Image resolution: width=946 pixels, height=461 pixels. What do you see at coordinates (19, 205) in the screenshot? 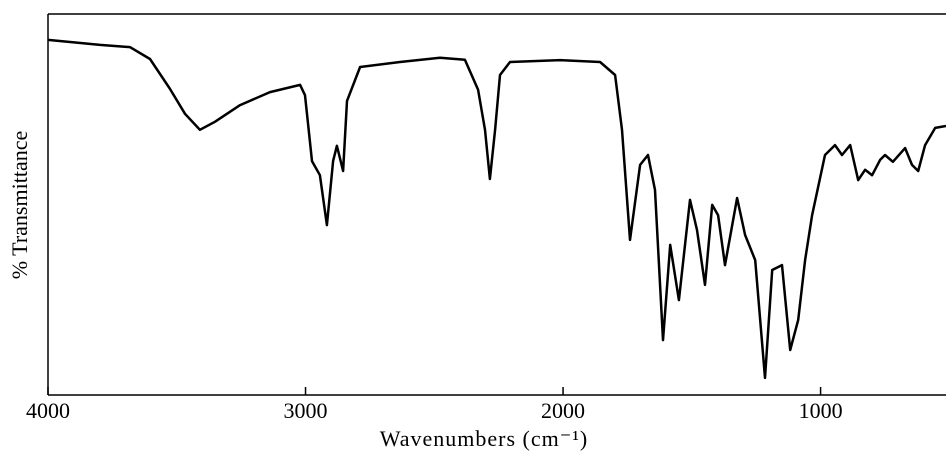
I see `y-axis-label: % Transmittance` at bounding box center [19, 205].